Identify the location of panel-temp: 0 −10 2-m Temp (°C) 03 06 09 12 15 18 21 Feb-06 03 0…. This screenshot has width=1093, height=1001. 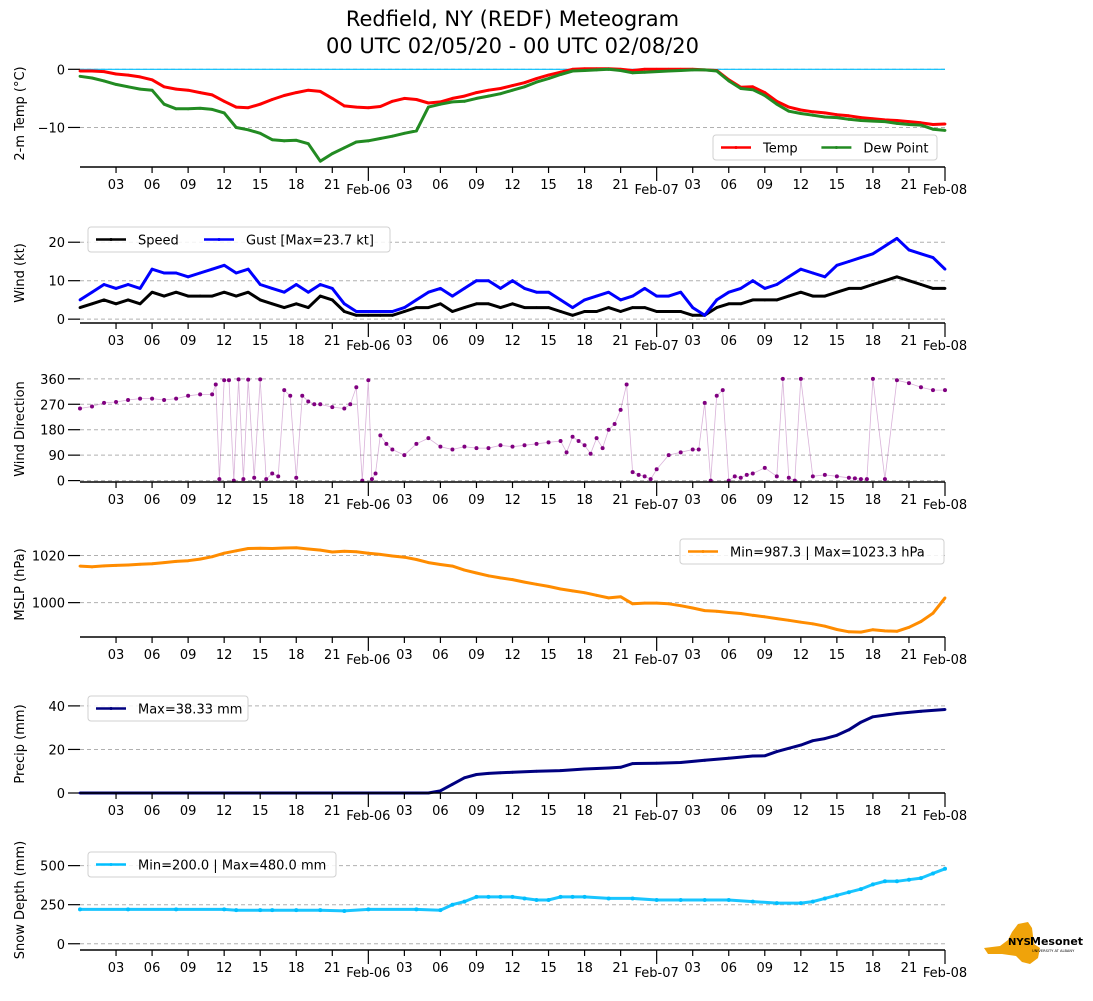
(490, 130).